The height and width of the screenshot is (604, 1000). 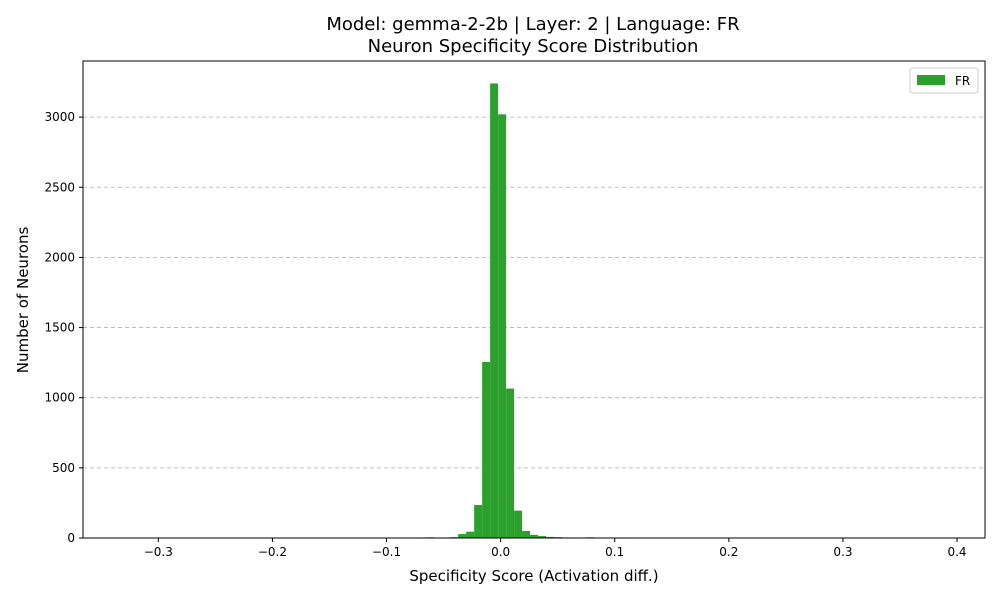 I want to click on y-tick-label: 2500, so click(x=59, y=187).